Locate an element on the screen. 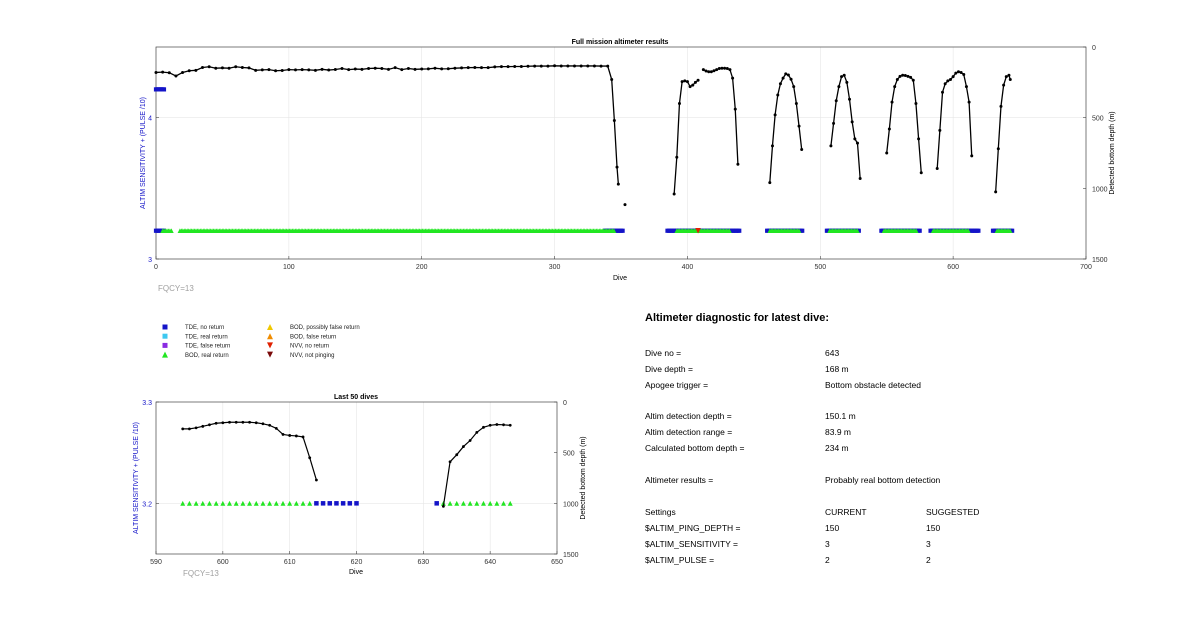 This screenshot has width=1200, height=622. fqcy-note: FQCY=13 is located at coordinates (176, 288).